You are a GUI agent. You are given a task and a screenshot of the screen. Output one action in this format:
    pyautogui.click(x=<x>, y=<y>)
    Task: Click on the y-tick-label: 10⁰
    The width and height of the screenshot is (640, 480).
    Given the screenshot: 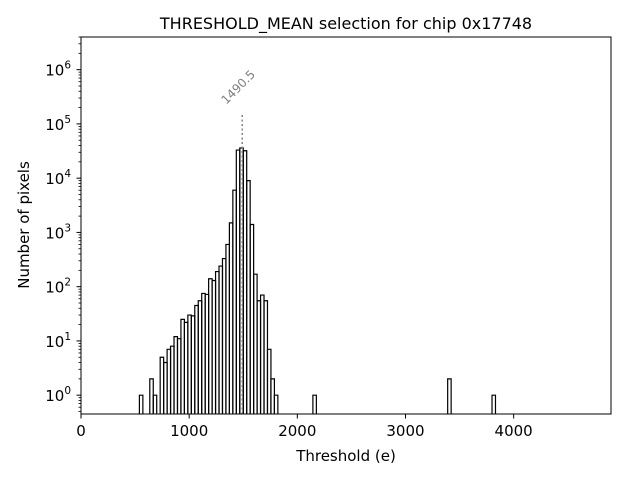 What is the action you would take?
    pyautogui.click(x=58, y=395)
    